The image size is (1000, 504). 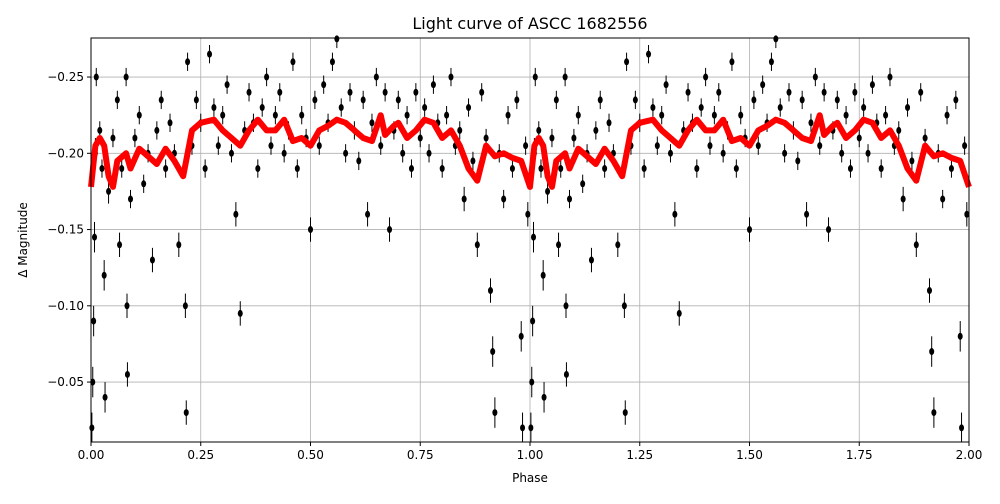 What do you see at coordinates (530, 455) in the screenshot?
I see `x-tick-label: 1.00` at bounding box center [530, 455].